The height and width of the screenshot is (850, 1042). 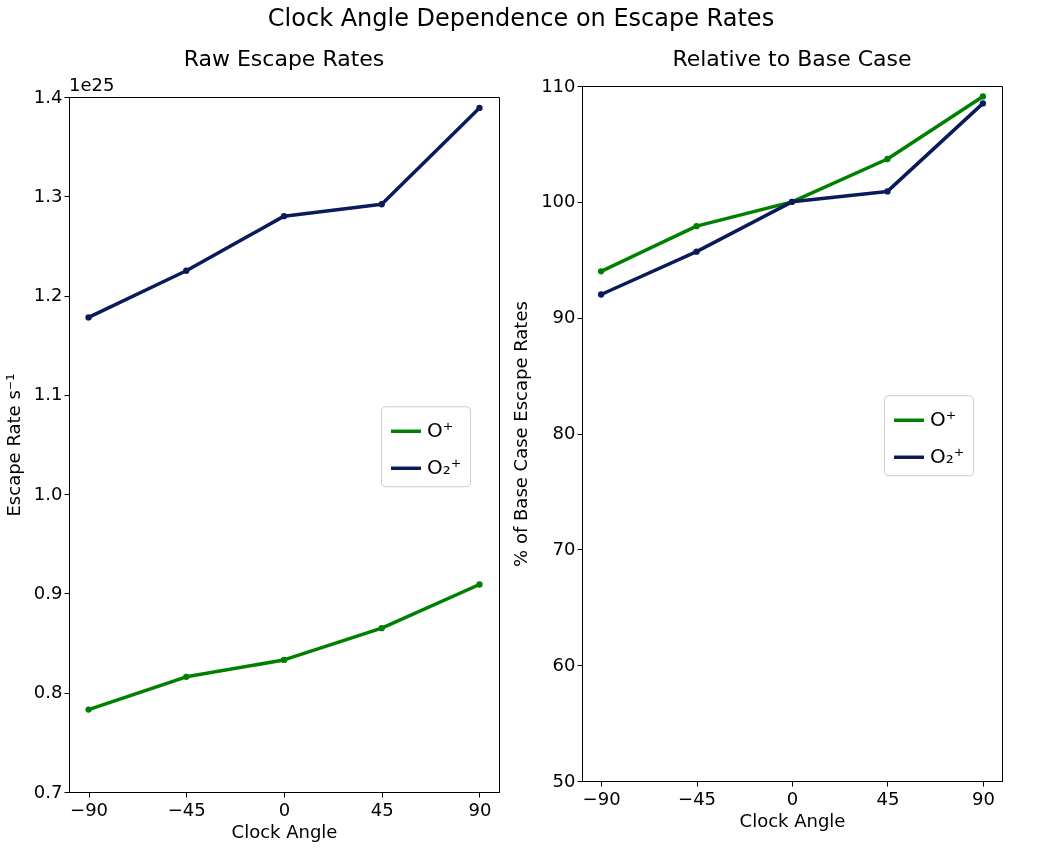 I want to click on y-tick-label: 1.0, so click(x=48, y=493).